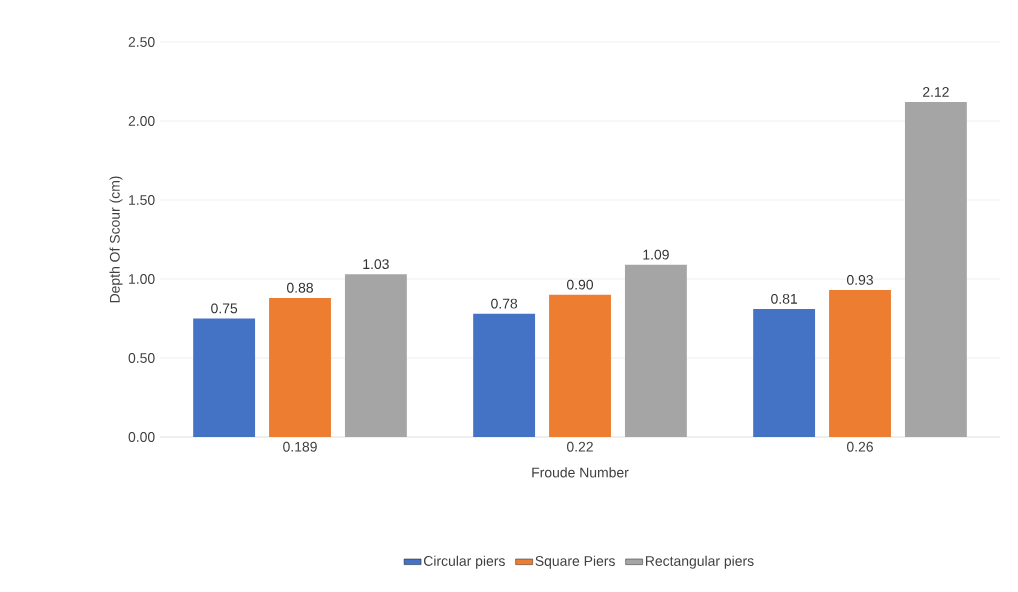 The width and height of the screenshot is (1018, 592). What do you see at coordinates (464, 562) in the screenshot?
I see `legend-label: Circular piers` at bounding box center [464, 562].